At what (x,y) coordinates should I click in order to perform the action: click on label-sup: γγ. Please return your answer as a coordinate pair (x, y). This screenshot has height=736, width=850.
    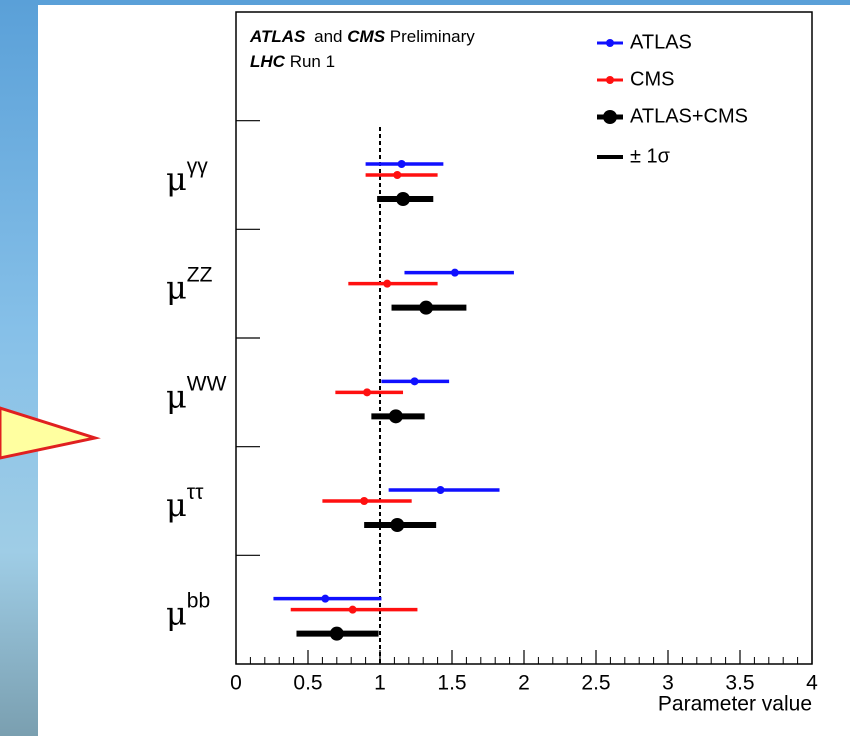
    Looking at the image, I should click on (198, 166).